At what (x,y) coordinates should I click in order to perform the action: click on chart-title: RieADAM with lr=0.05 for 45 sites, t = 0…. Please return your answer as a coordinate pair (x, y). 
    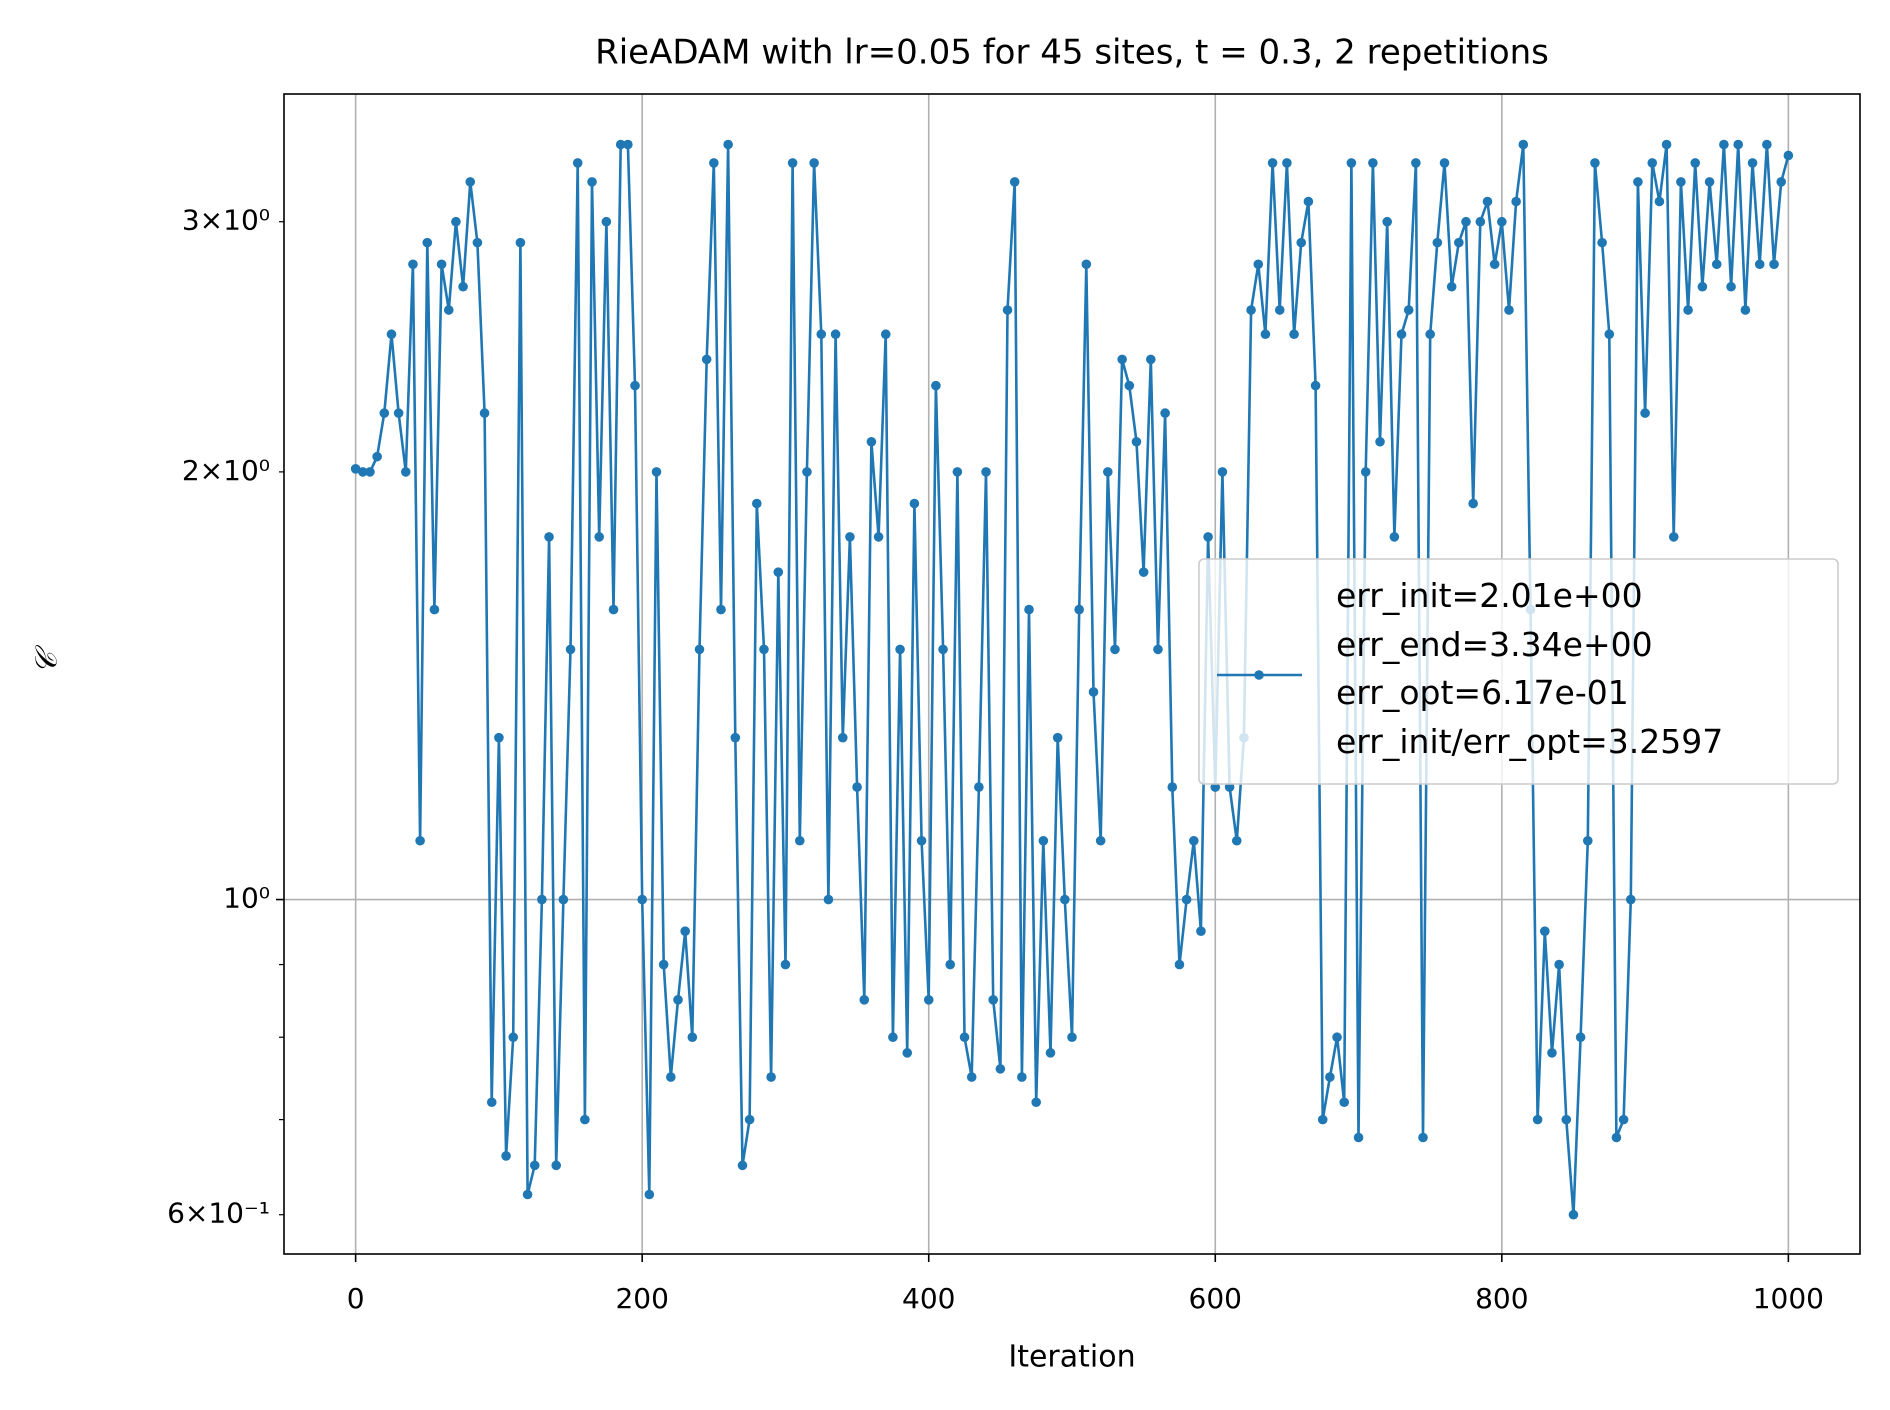
    Looking at the image, I should click on (1072, 53).